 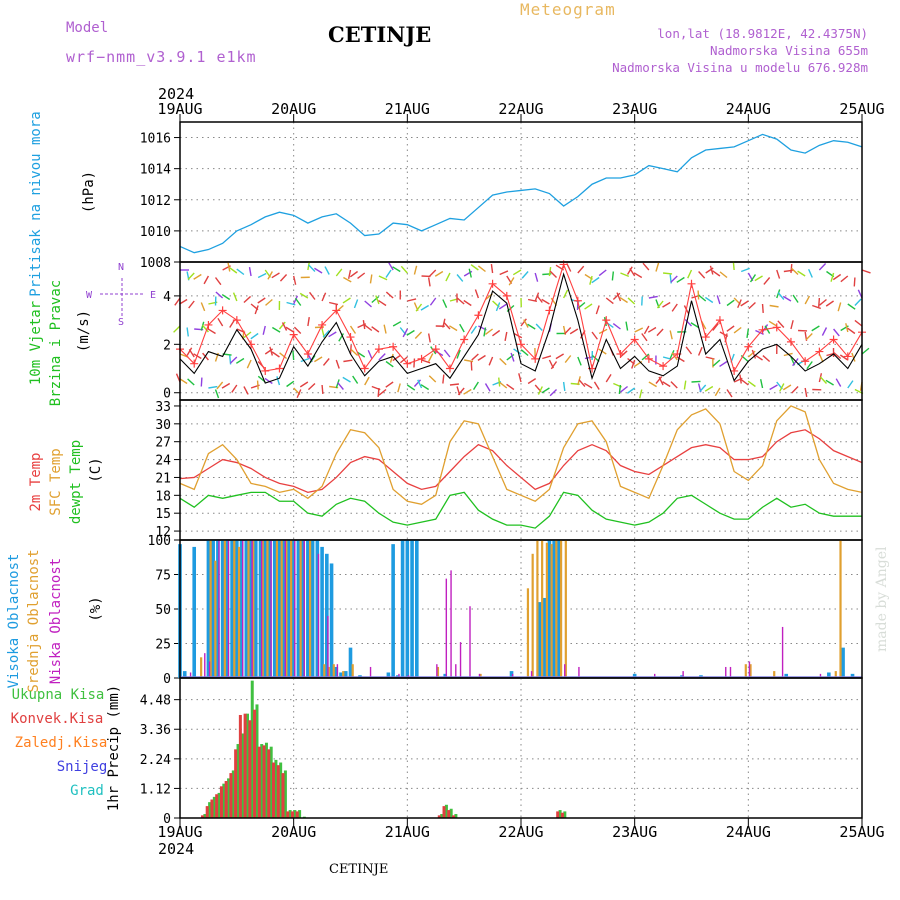 What do you see at coordinates (380, 34) in the screenshot?
I see `chart-title: CETINJE` at bounding box center [380, 34].